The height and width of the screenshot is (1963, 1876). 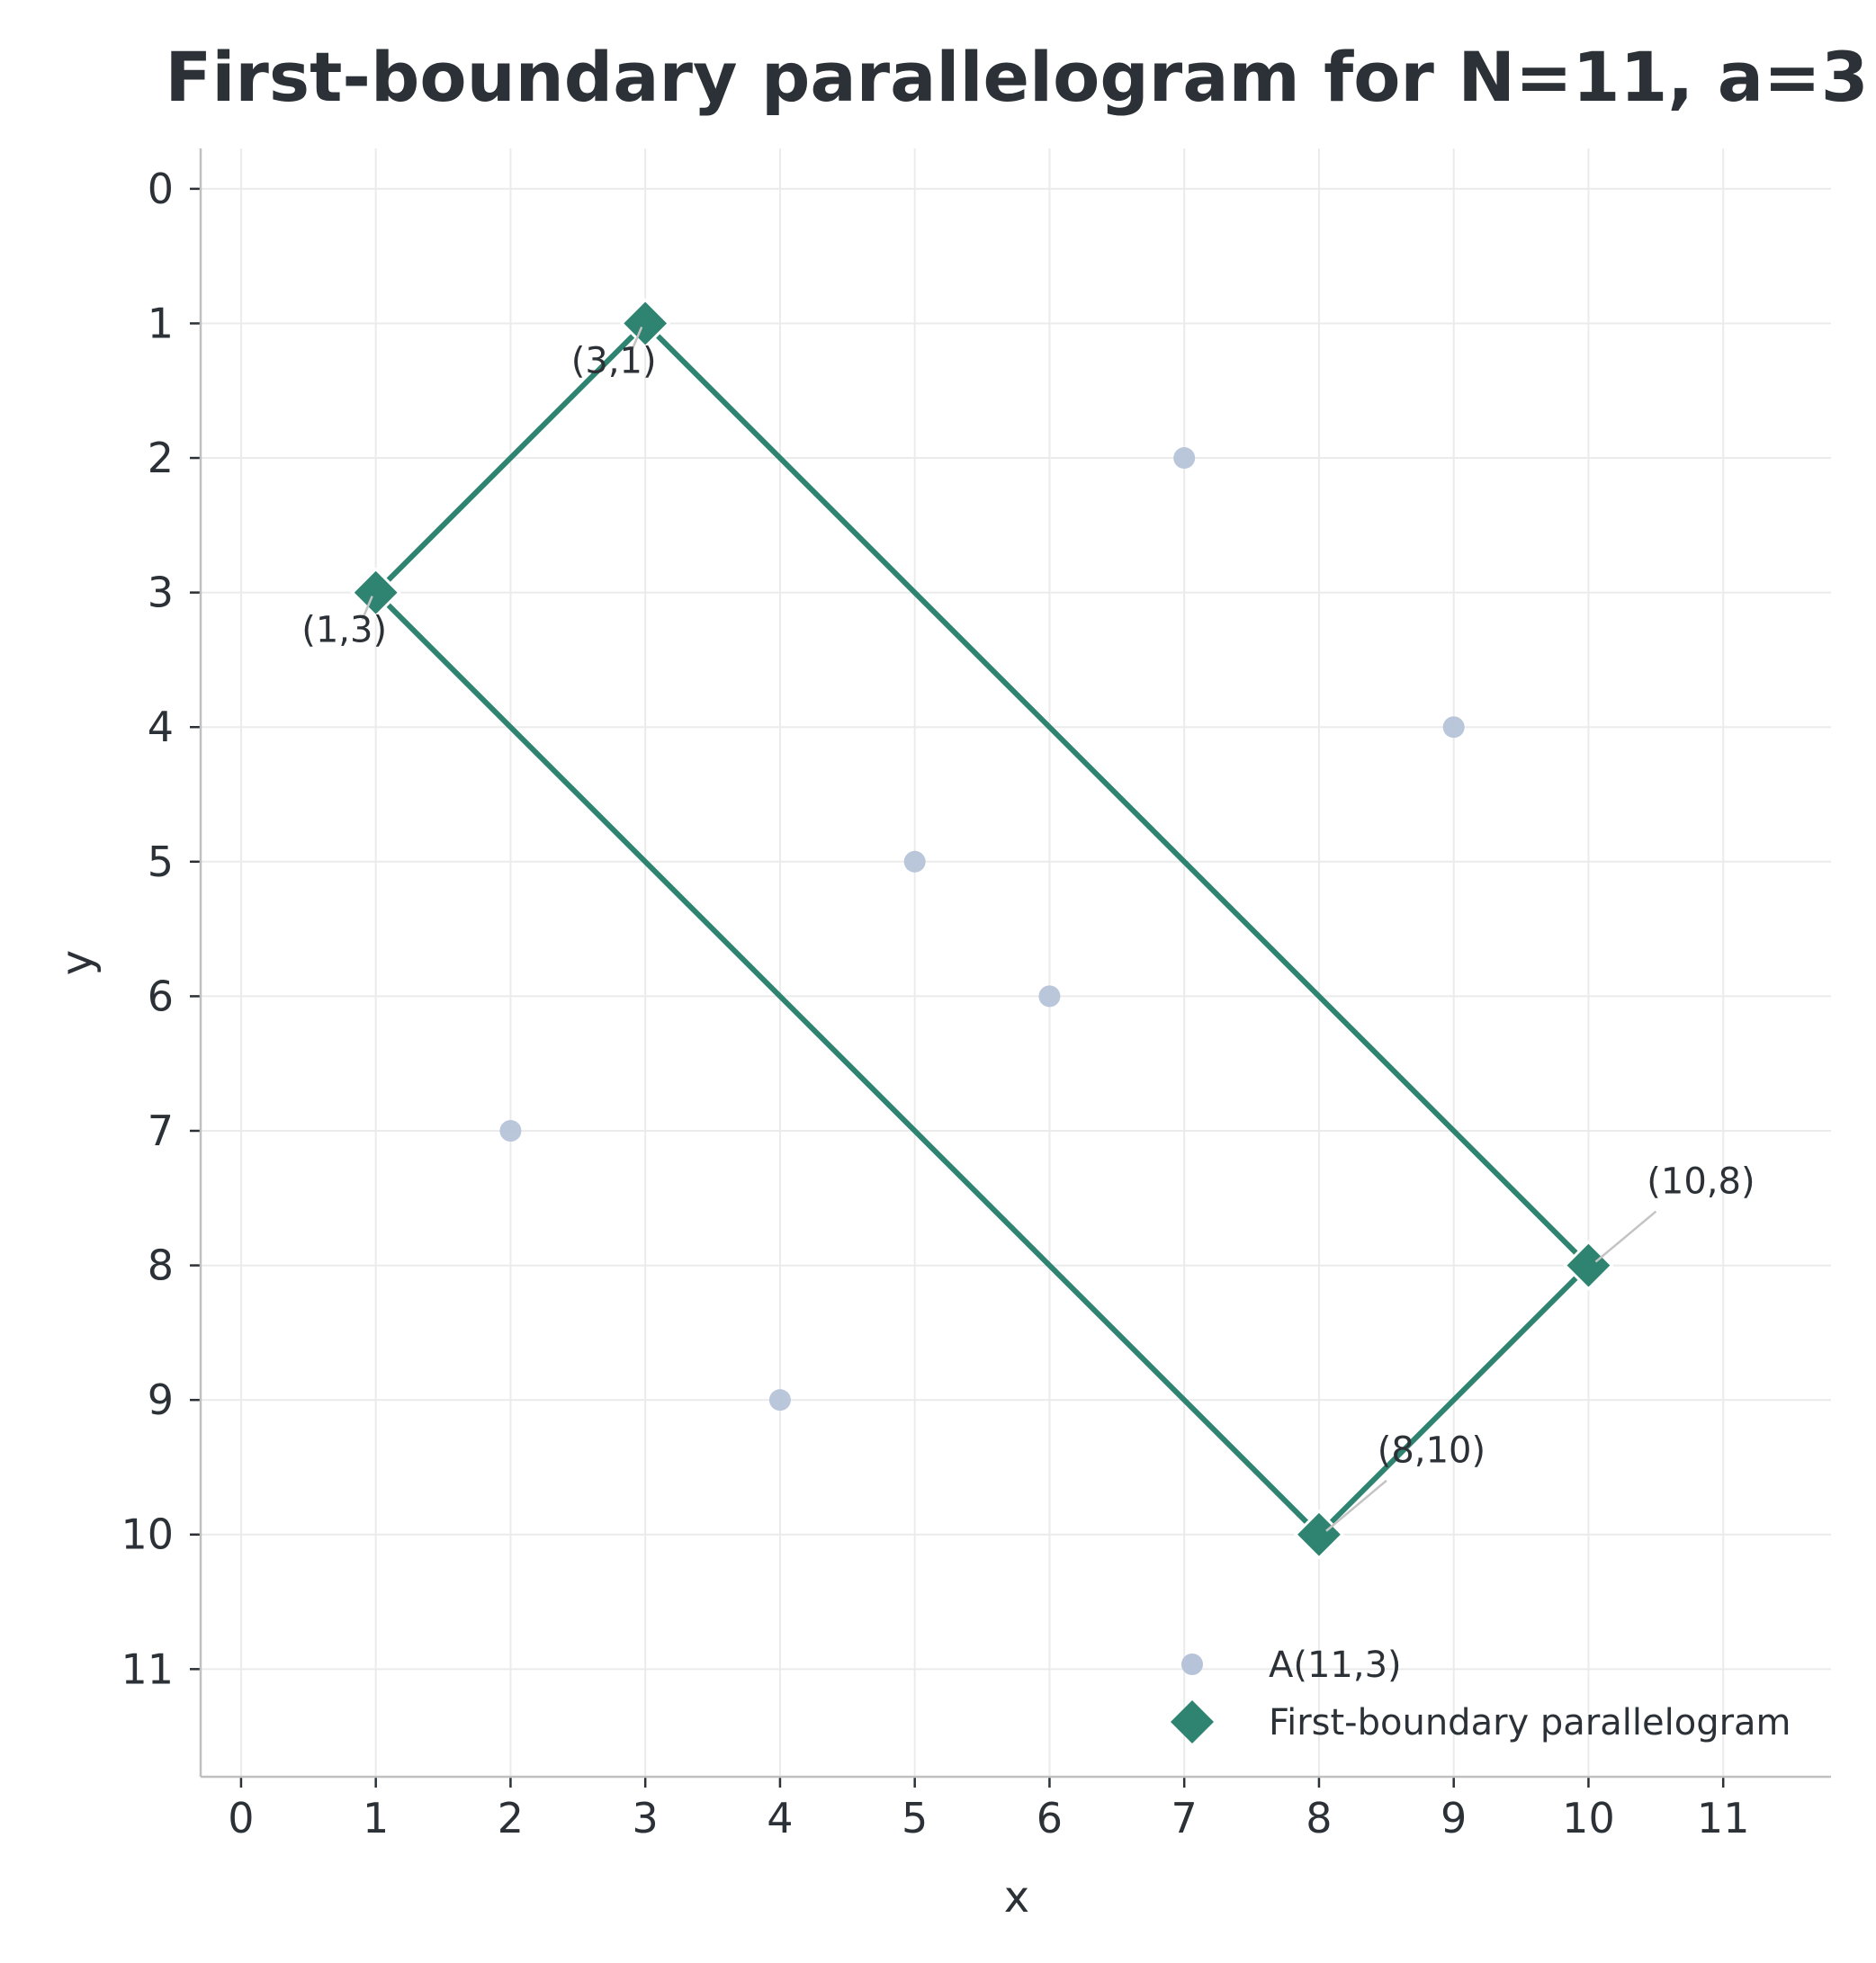 I want to click on y-axis-label: y, so click(x=77, y=962).